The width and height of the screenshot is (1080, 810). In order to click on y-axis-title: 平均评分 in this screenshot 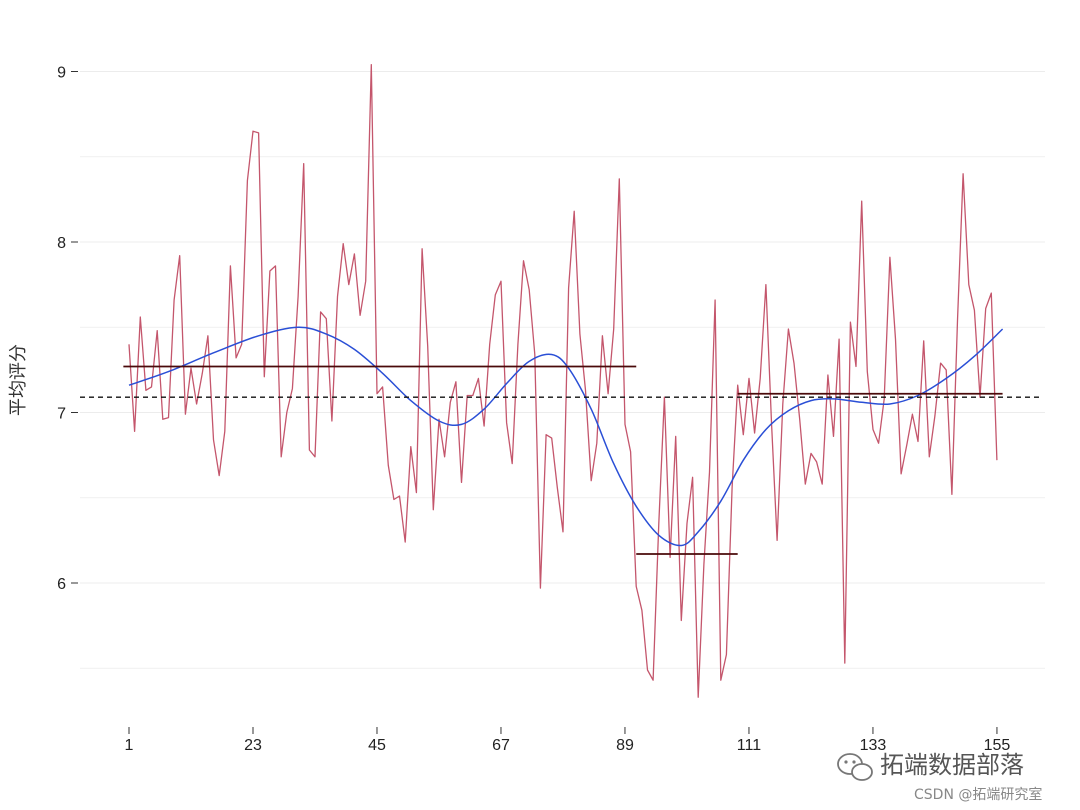, I will do `click(18, 380)`.